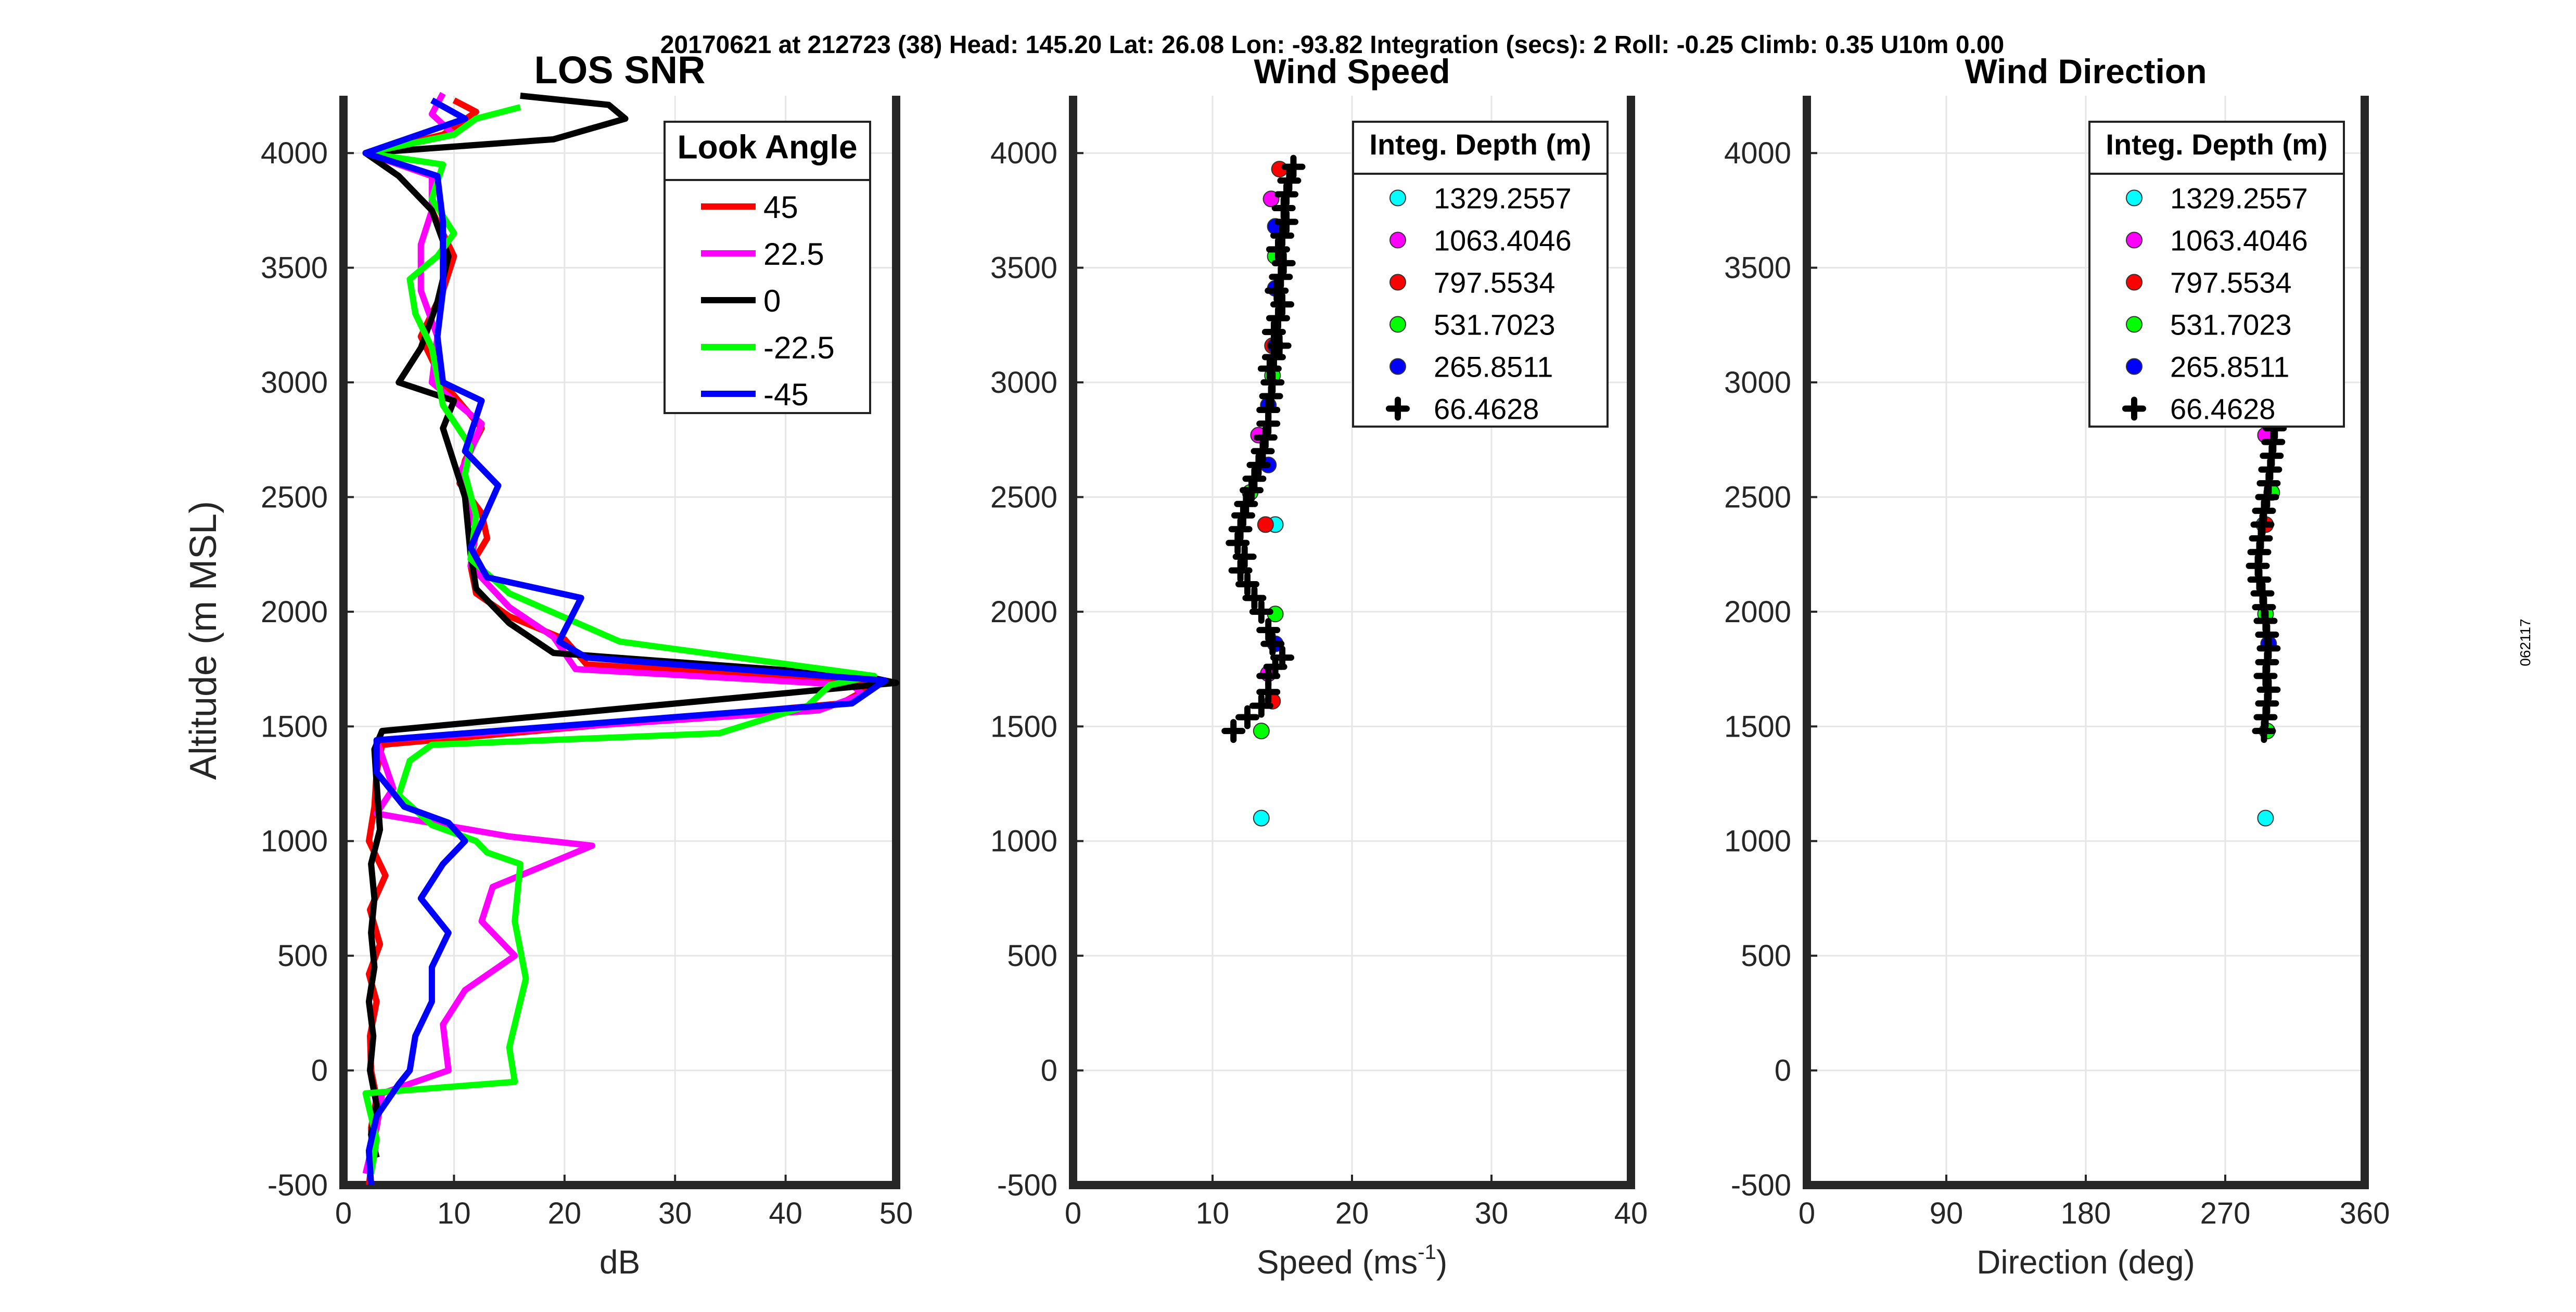 Image resolution: width=2576 pixels, height=1312 pixels. What do you see at coordinates (620, 70) in the screenshot?
I see `chart-title: LOS SNR` at bounding box center [620, 70].